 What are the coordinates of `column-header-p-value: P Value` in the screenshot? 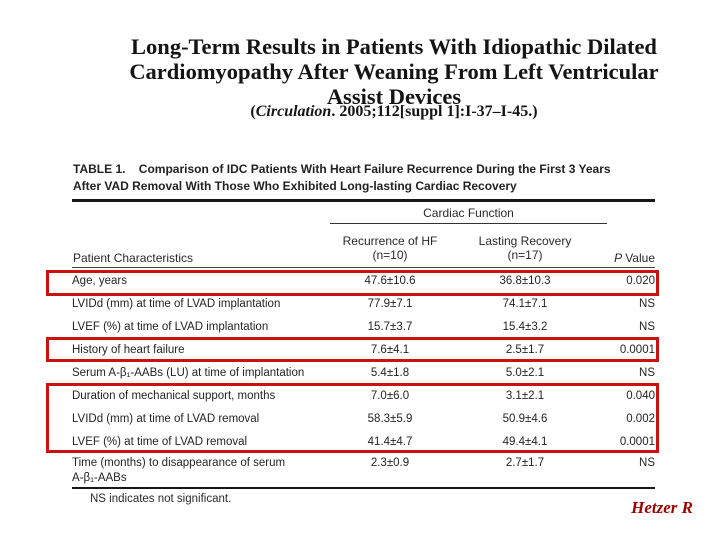 It's located at (625, 258).